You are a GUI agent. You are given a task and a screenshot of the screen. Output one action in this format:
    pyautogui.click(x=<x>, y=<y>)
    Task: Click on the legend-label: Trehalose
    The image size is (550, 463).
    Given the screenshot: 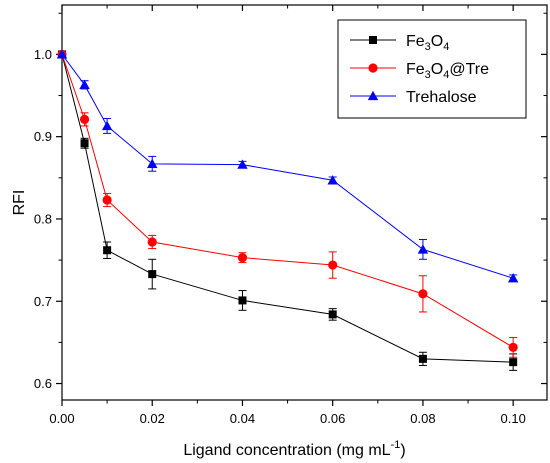 What is the action you would take?
    pyautogui.click(x=441, y=97)
    